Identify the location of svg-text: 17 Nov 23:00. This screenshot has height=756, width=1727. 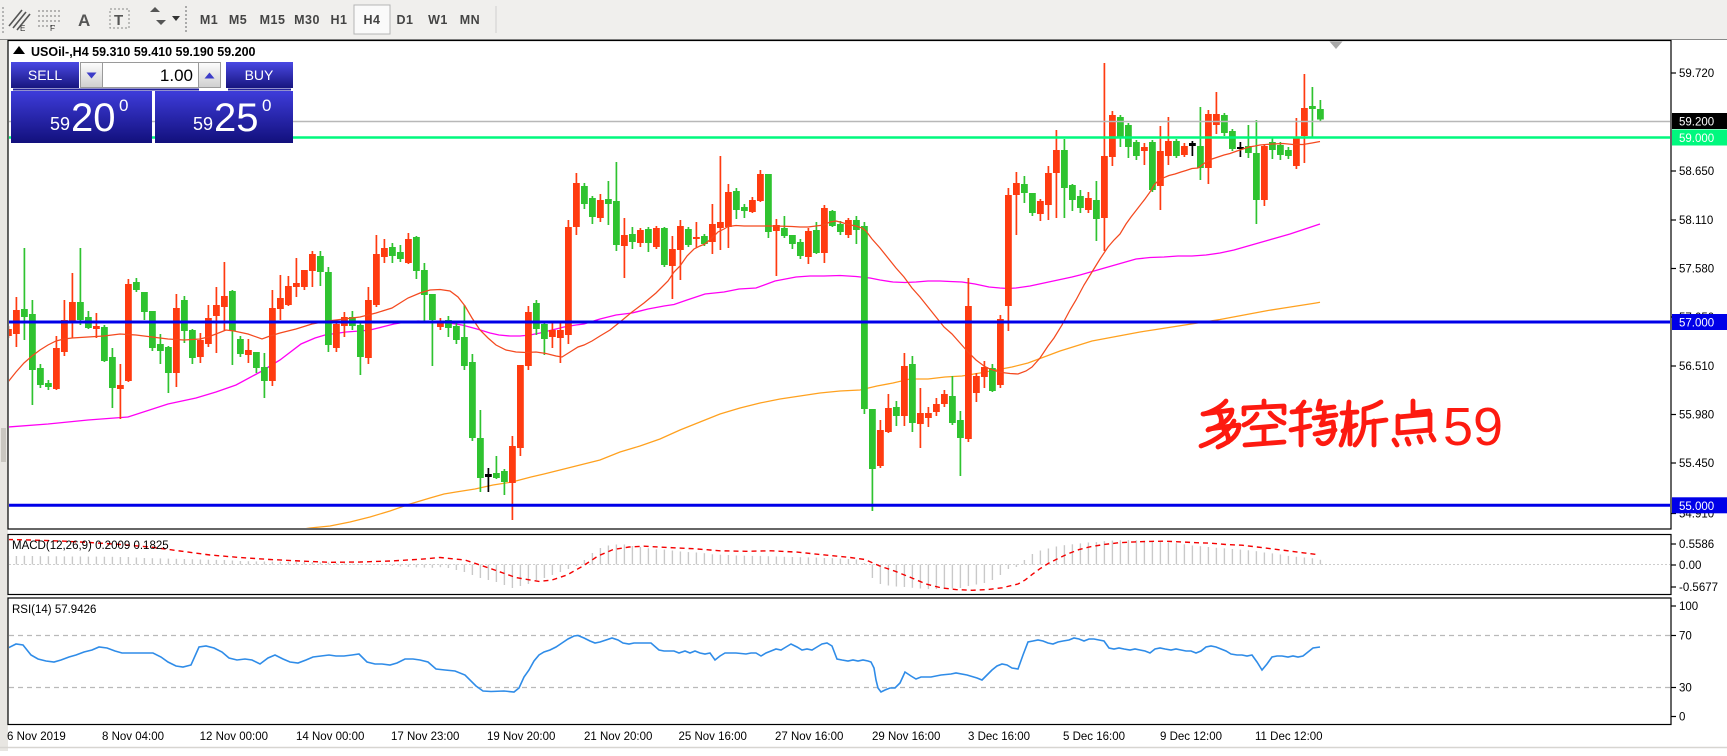
(425, 737).